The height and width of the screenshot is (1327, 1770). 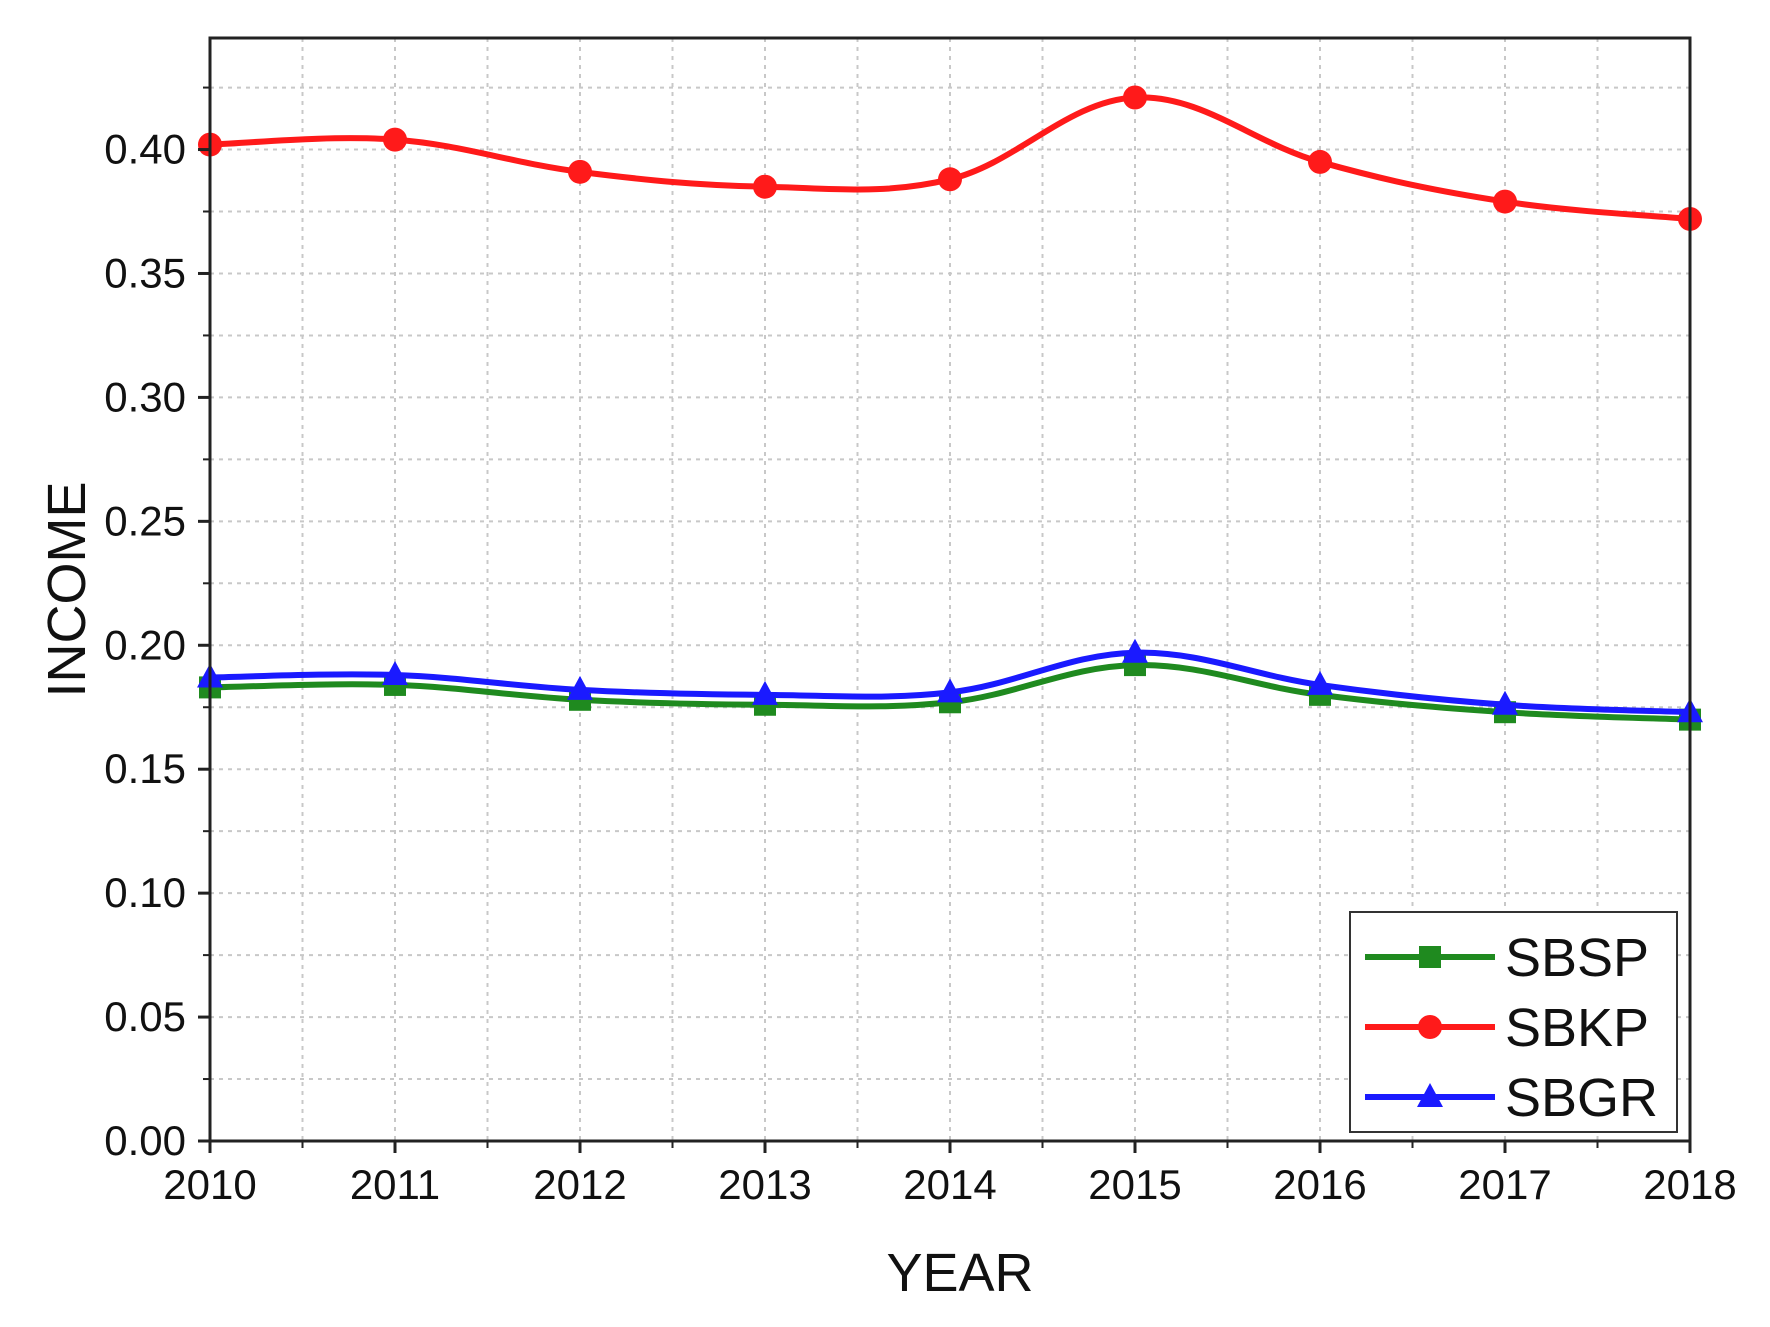 I want to click on y-tick-label: 0.15, so click(x=145, y=768).